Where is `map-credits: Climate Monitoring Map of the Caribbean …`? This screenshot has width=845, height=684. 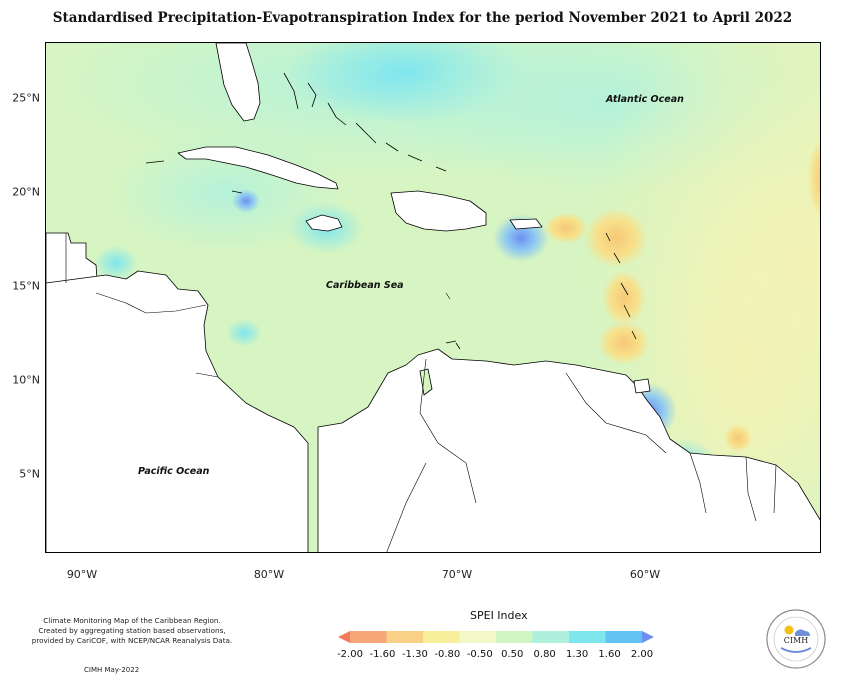
map-credits: Climate Monitoring Map of the Caribbean … is located at coordinates (132, 631).